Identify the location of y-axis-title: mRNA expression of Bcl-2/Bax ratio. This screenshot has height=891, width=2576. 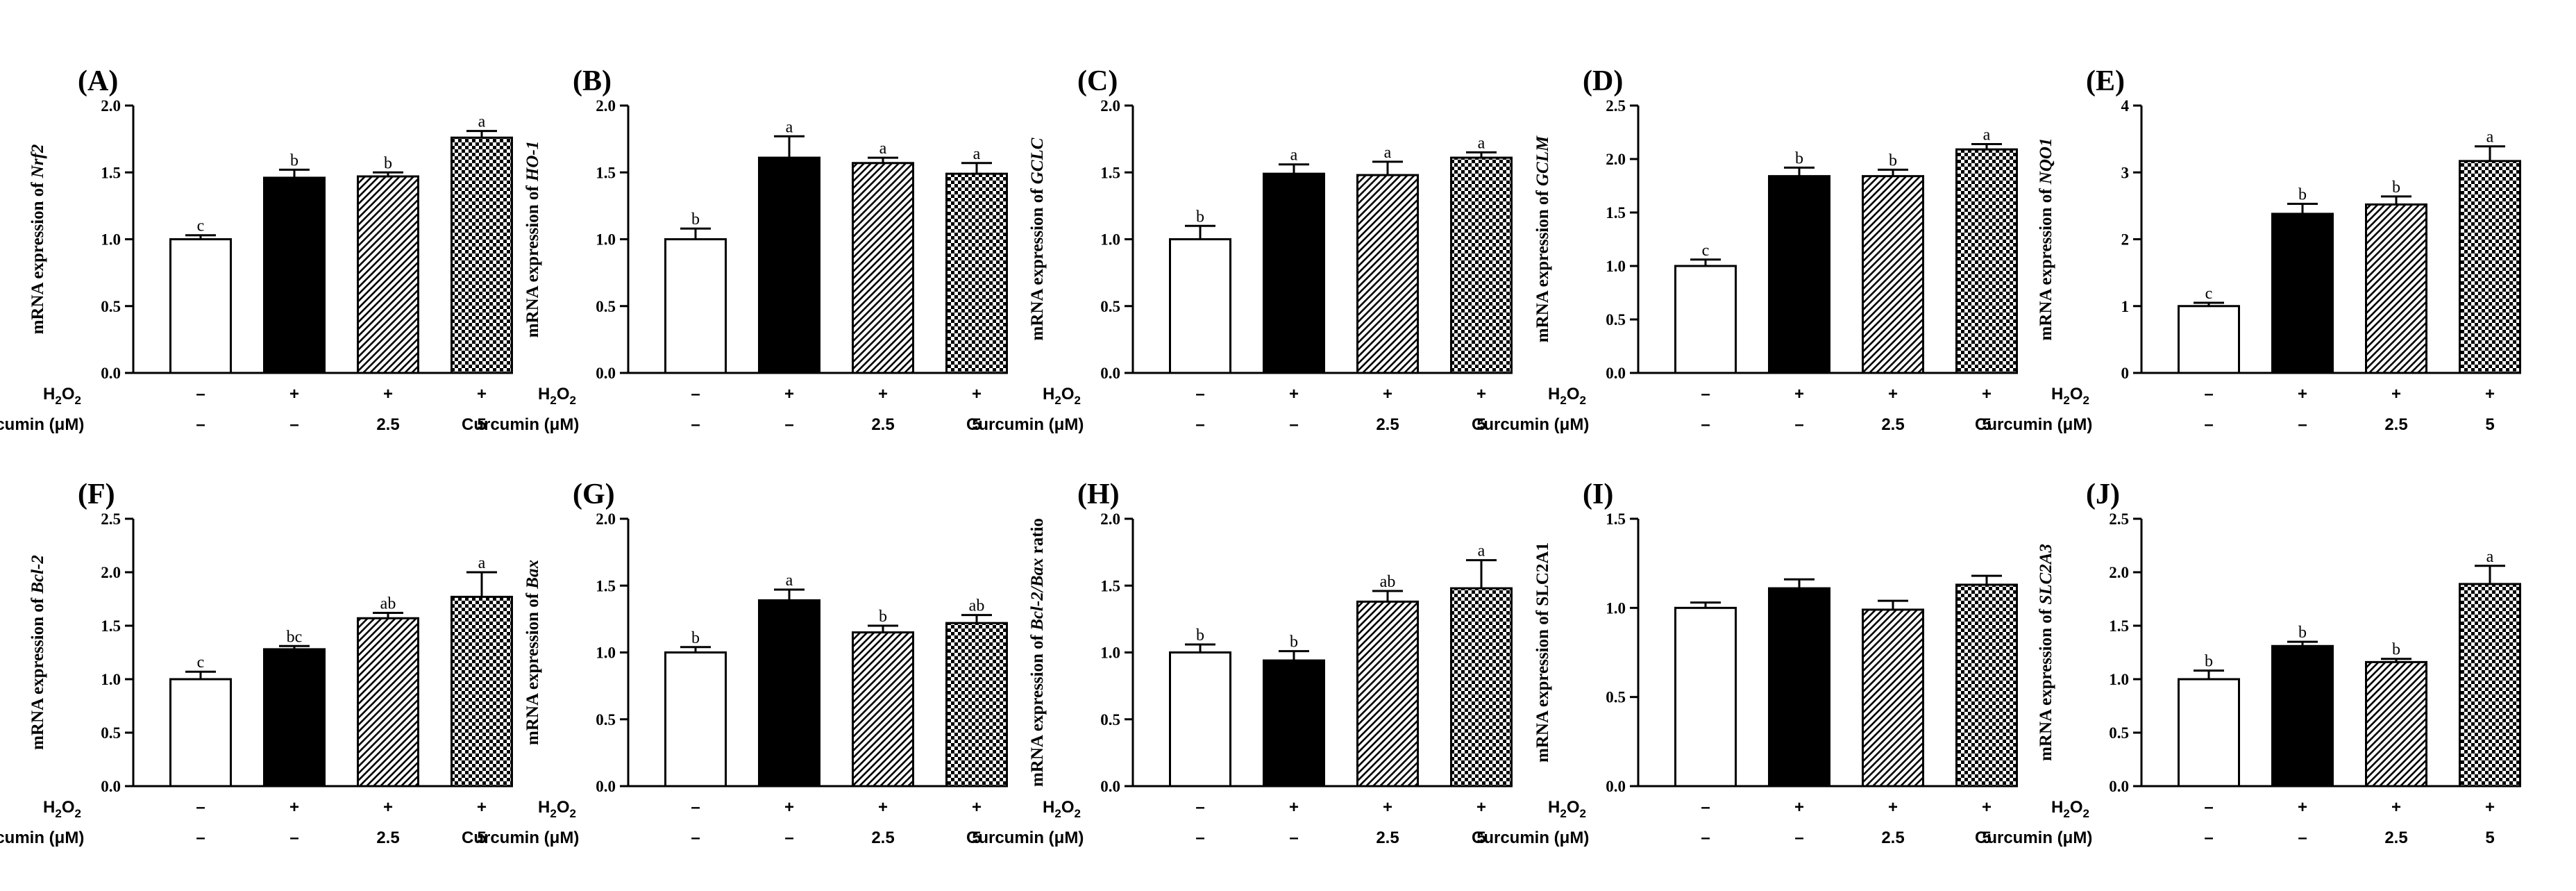
(1037, 652).